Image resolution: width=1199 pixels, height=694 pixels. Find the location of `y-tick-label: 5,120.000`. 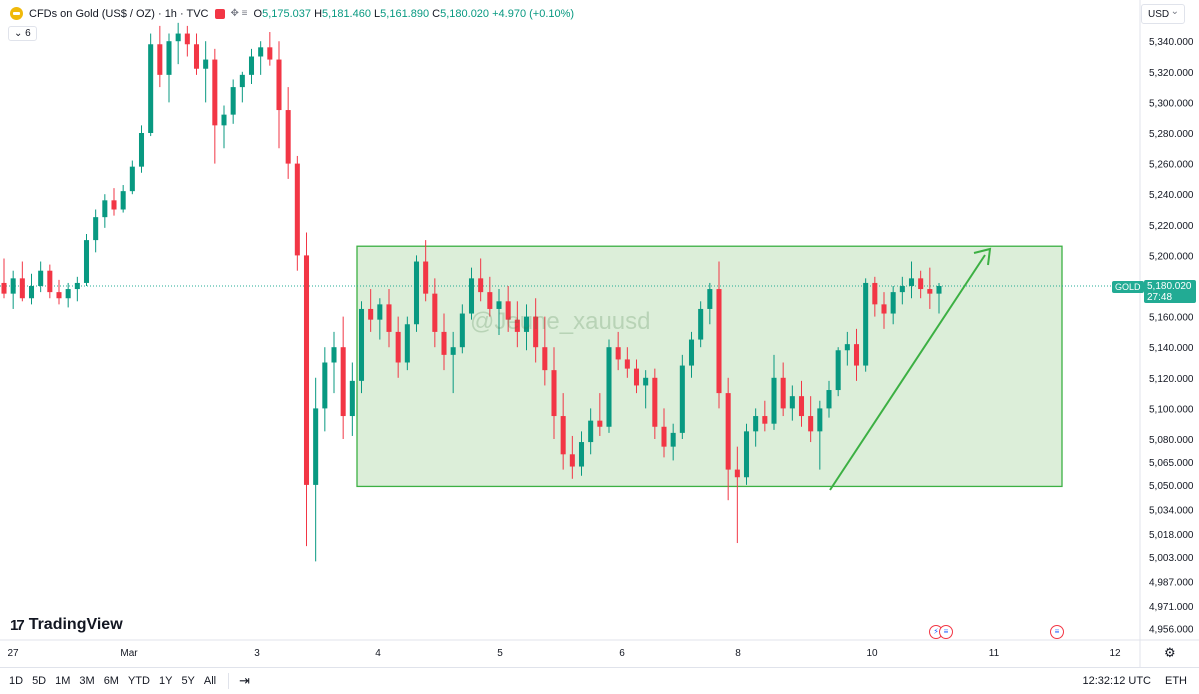

y-tick-label: 5,120.000 is located at coordinates (1171, 379).